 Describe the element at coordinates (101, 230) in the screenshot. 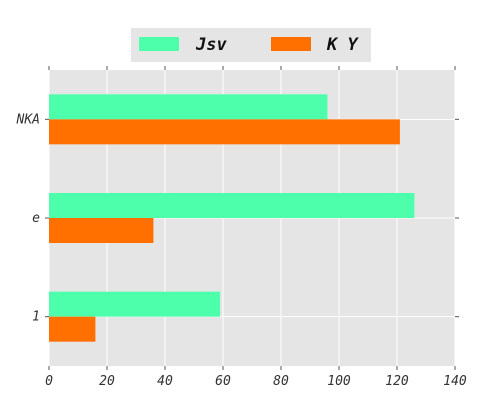

I see `bar-k-y-e` at that location.